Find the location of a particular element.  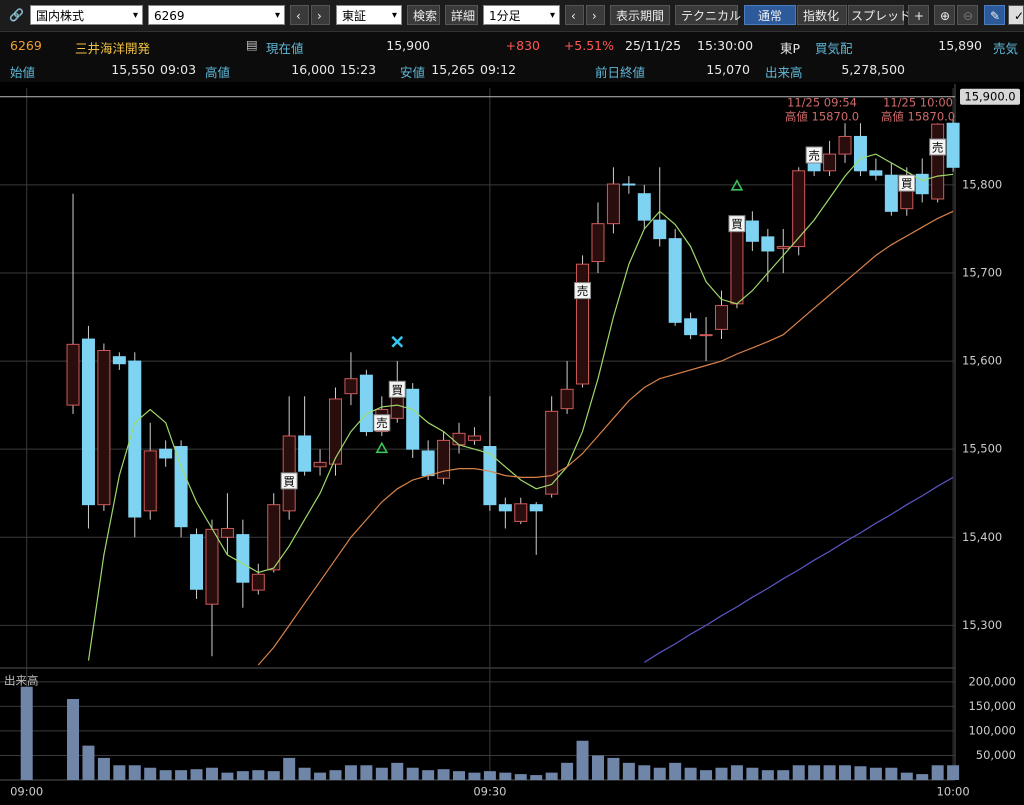

moving-average is located at coordinates (798, 569).